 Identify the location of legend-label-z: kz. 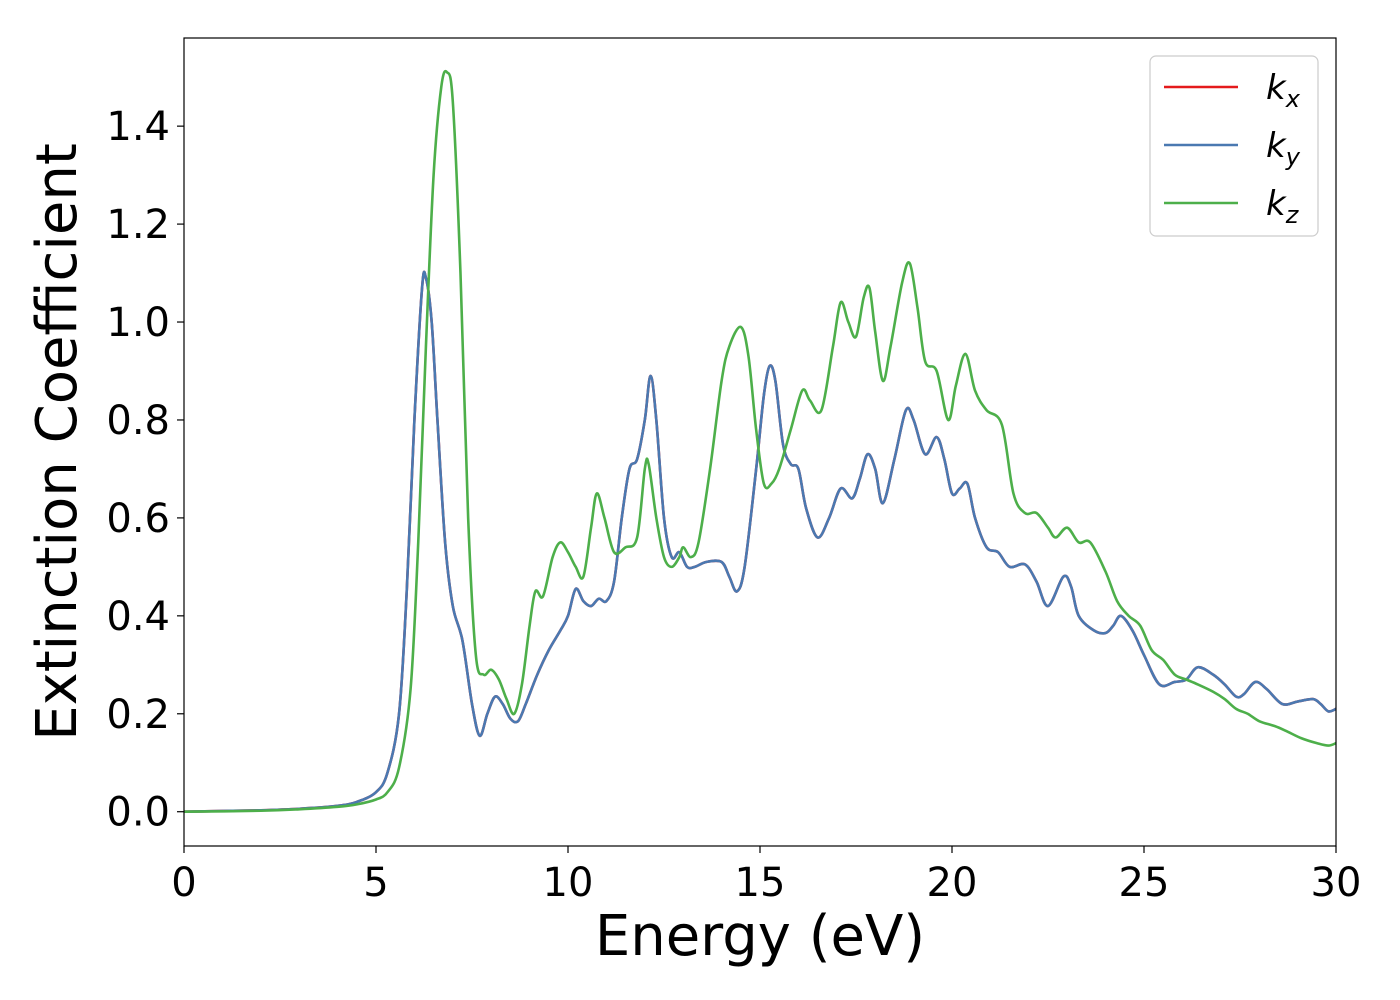
(1283, 206).